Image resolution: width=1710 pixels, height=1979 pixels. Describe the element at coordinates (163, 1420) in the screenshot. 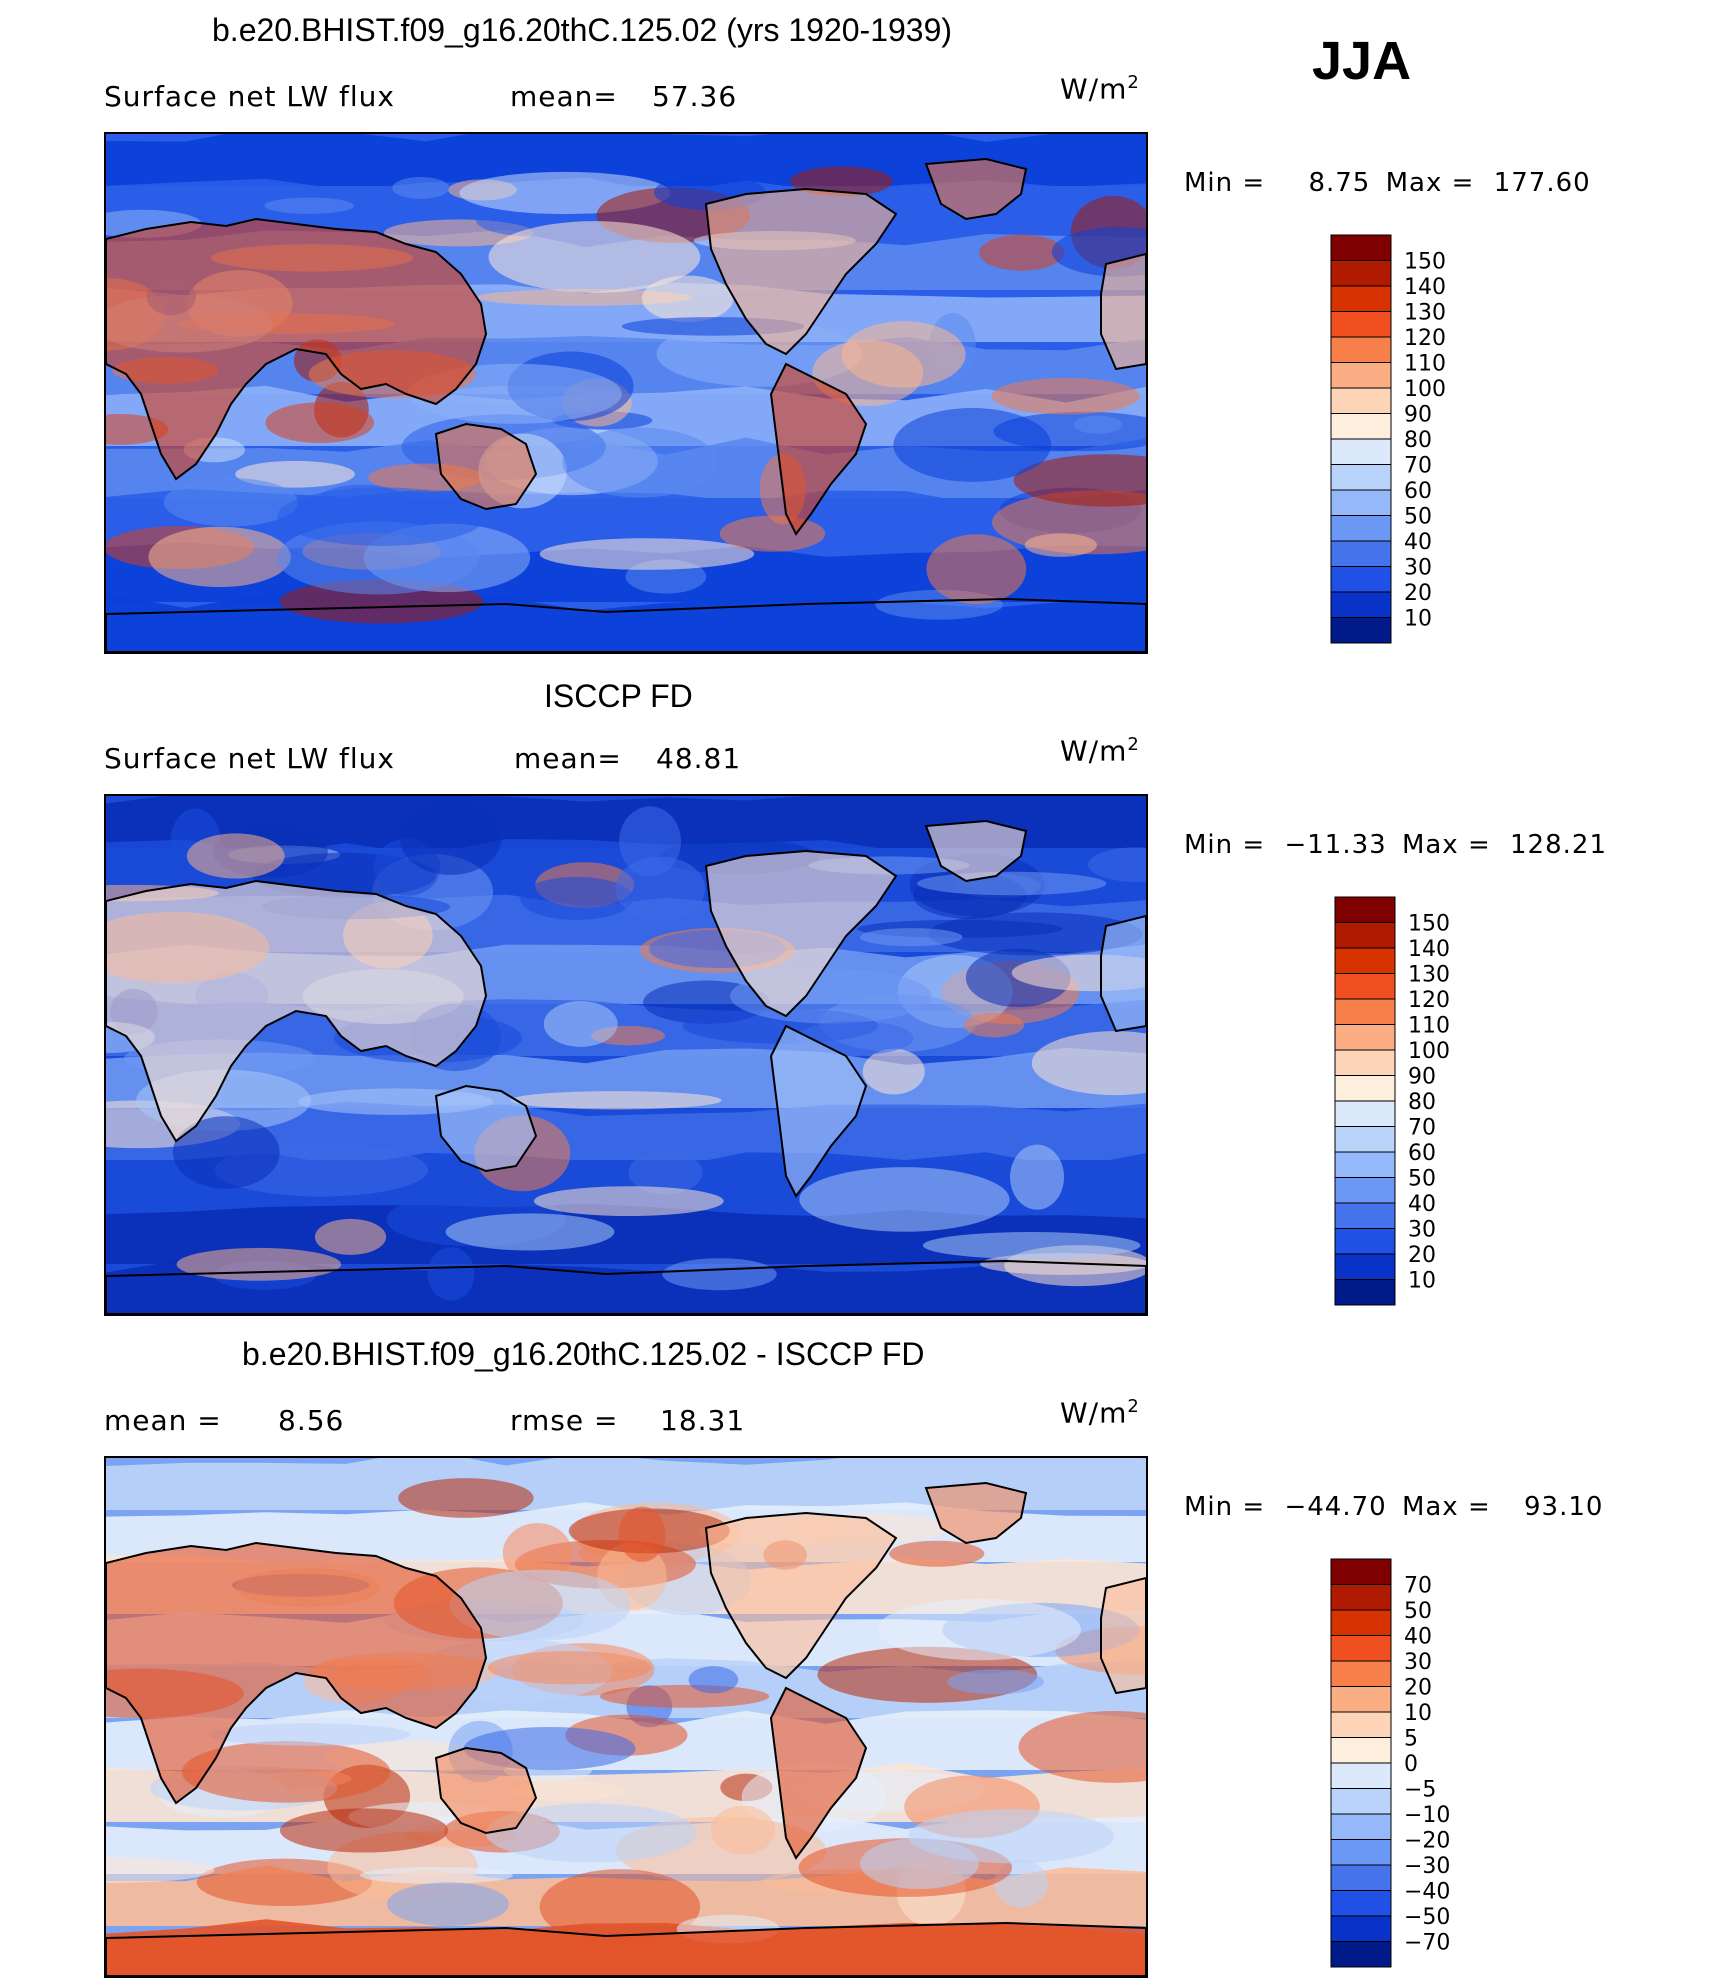

I see `panel3-mean-label: mean =` at that location.